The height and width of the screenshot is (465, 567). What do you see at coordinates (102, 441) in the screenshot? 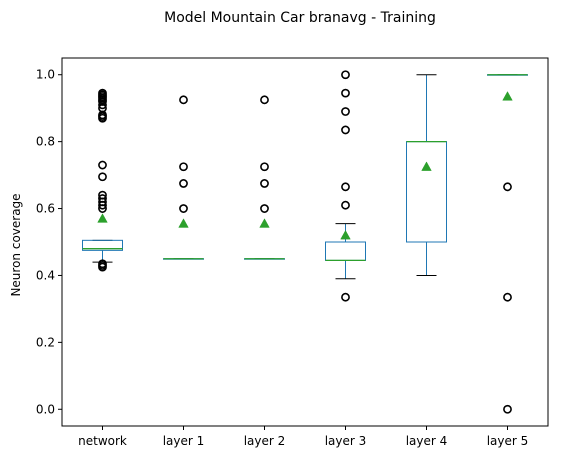
I see `x-tick-label: network` at bounding box center [102, 441].